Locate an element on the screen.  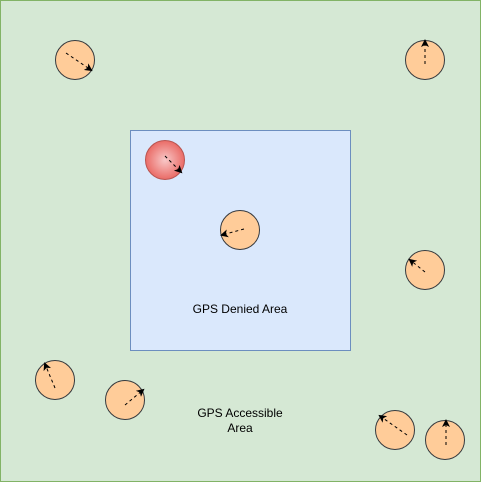
gps-accessible-area-label: GPS Accessible Area is located at coordinates (240, 420).